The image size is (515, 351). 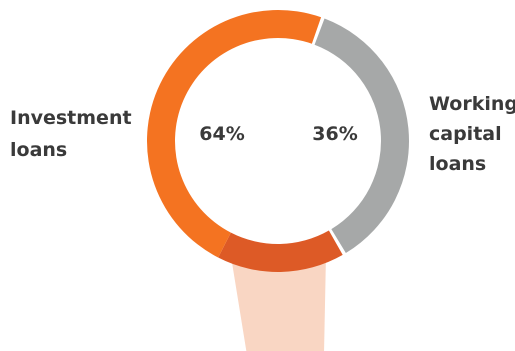 I want to click on value-label-working-capital: 36%, so click(x=334, y=134).